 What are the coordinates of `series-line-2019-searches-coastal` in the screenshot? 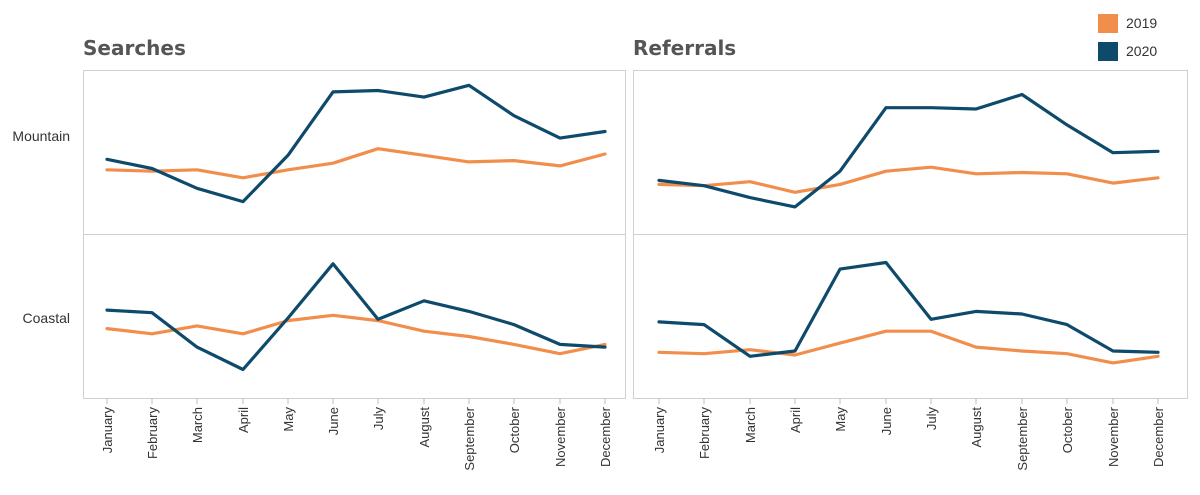 It's located at (356, 334).